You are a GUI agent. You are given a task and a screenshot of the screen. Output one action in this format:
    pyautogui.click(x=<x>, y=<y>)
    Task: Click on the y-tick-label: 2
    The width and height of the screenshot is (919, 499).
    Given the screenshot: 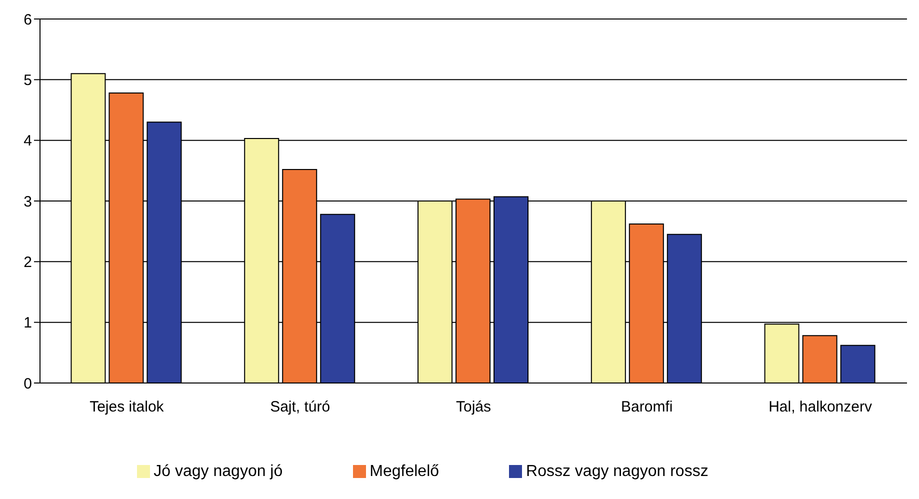 What is the action you would take?
    pyautogui.click(x=28, y=262)
    